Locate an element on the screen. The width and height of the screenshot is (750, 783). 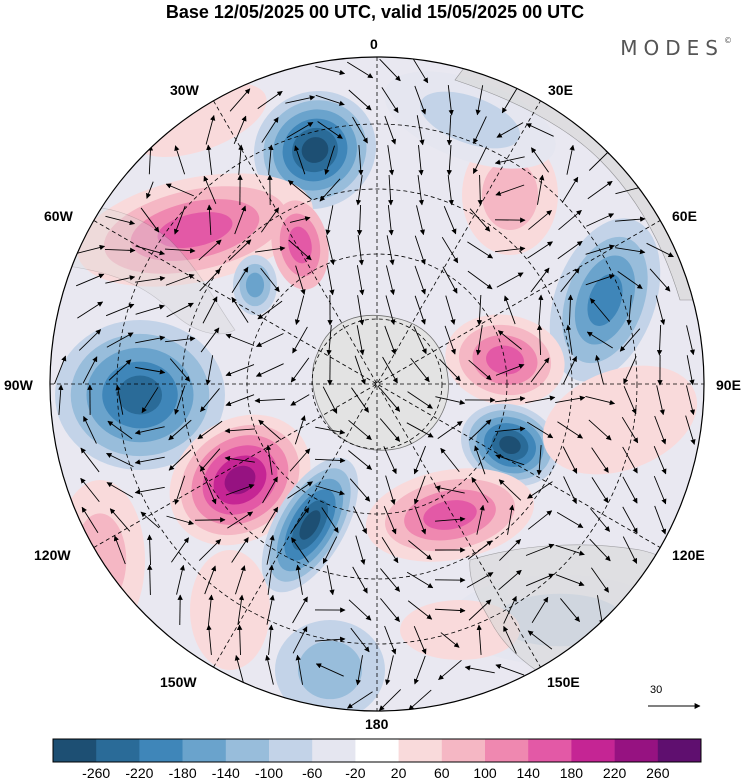
lon-label-150w: 150W is located at coordinates (178, 682).